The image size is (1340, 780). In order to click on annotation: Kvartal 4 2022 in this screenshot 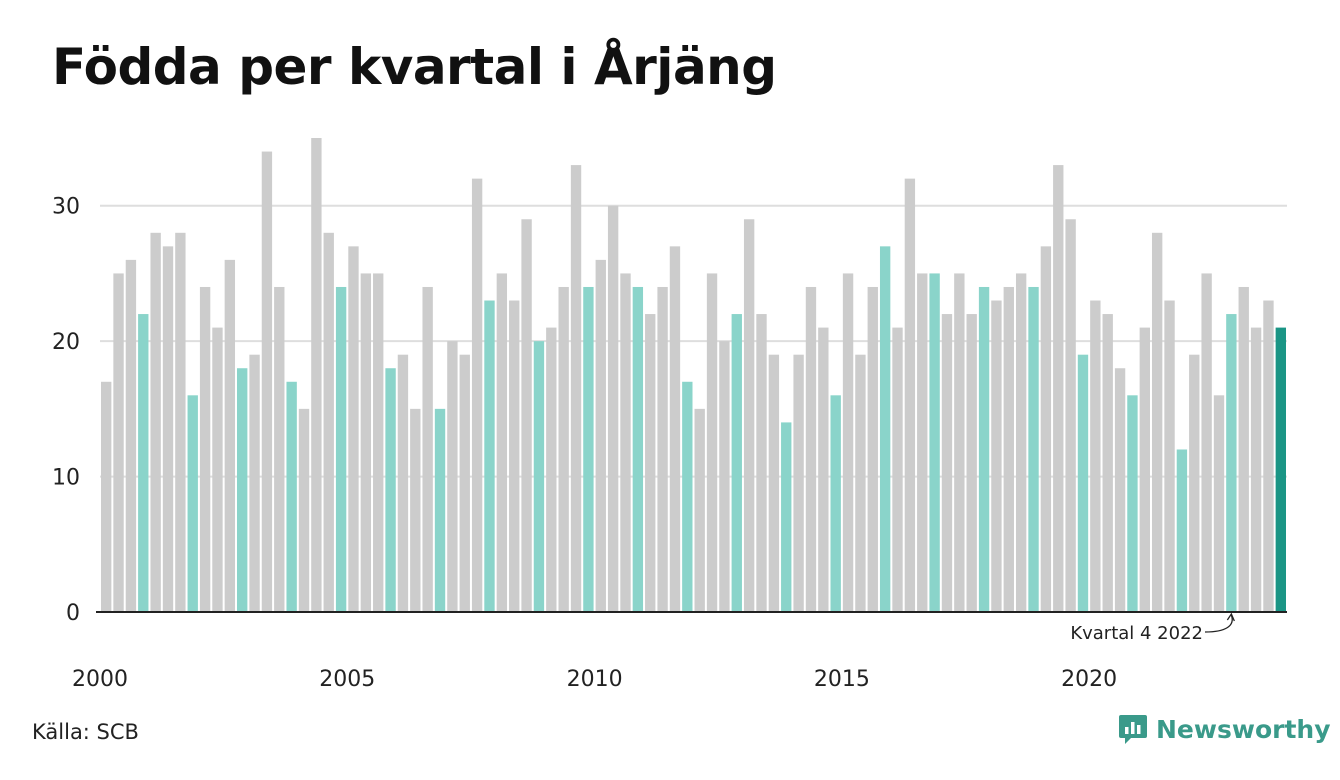, I will do `click(1152, 628)`.